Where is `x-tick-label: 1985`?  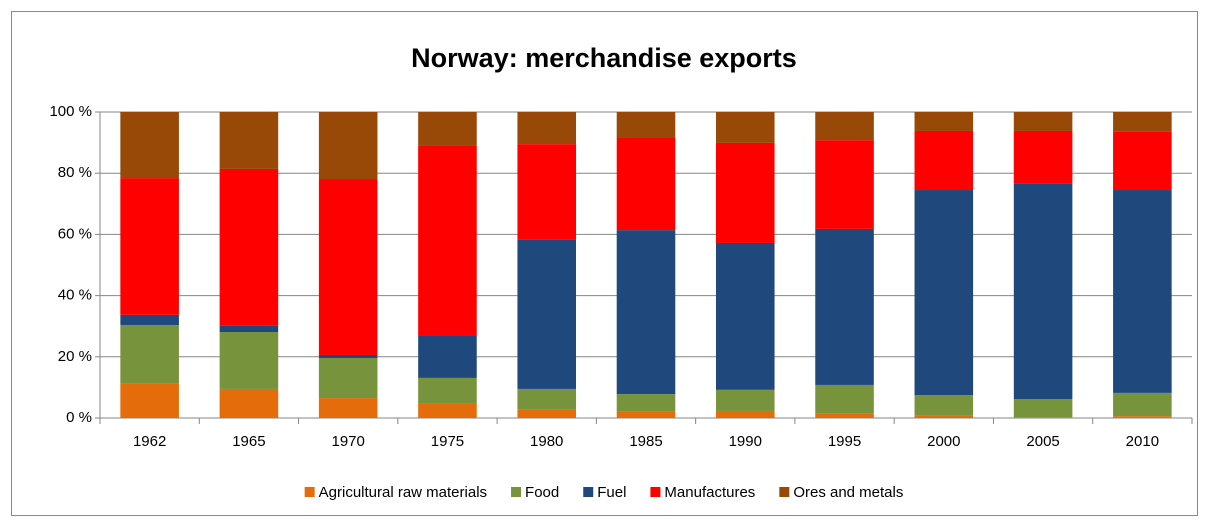 x-tick-label: 1985 is located at coordinates (645, 441).